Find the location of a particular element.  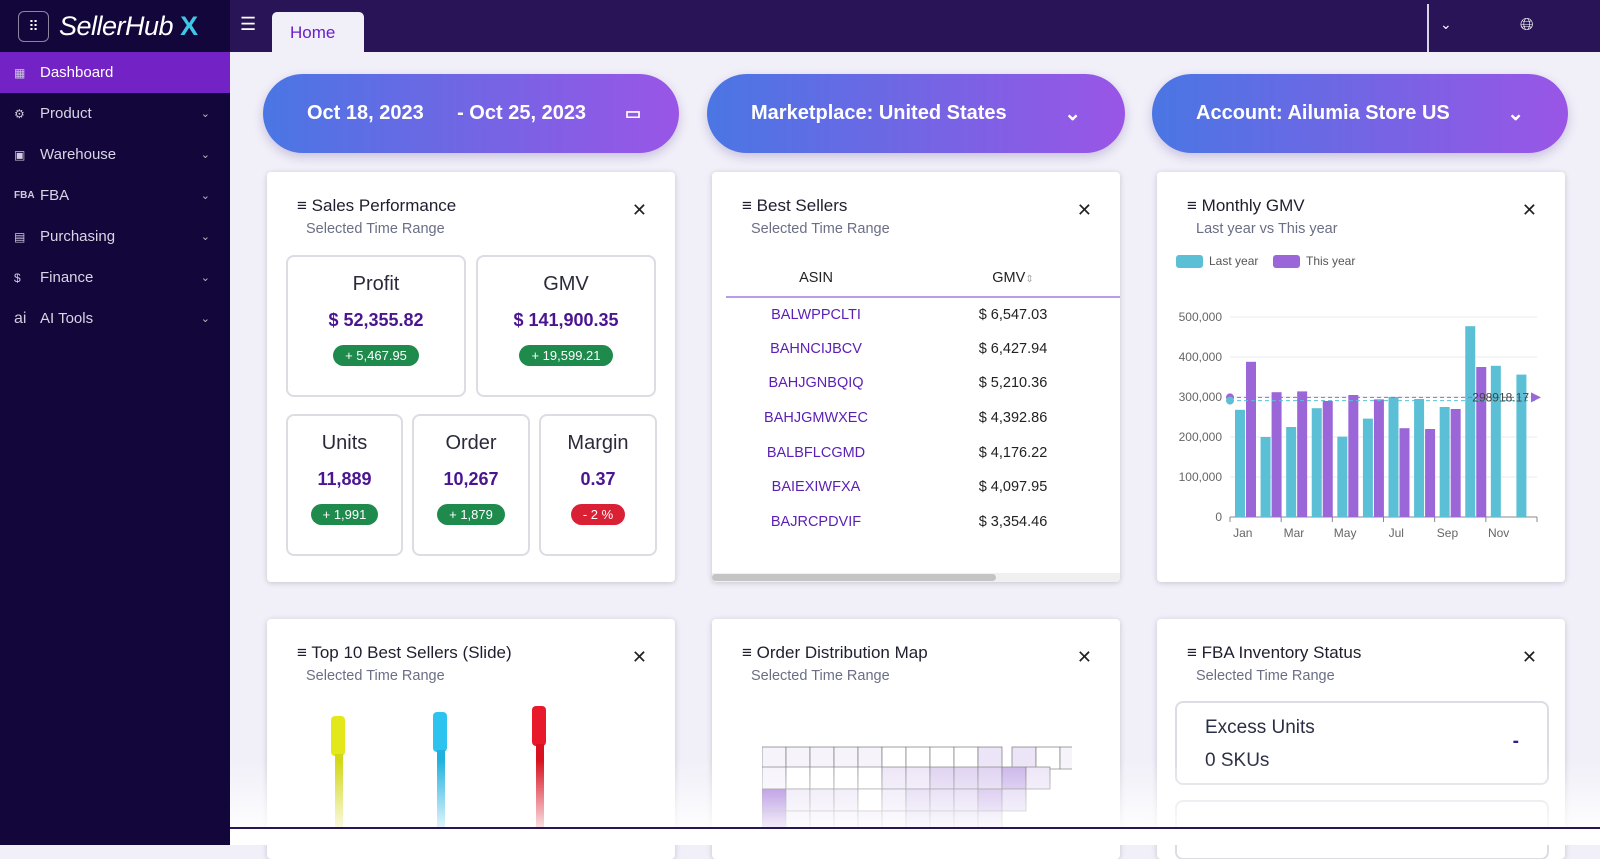

chevron-down-icon: ⌄ is located at coordinates (1446, 24).